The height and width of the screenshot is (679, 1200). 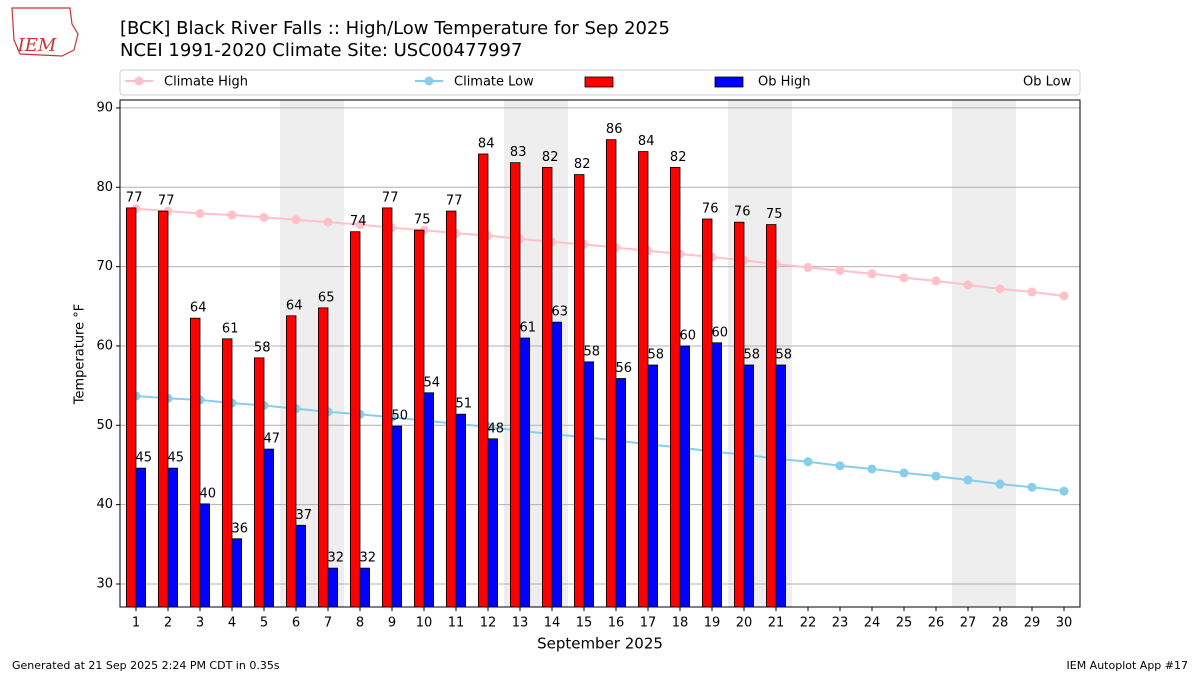 What do you see at coordinates (104, 107) in the screenshot?
I see `y-tick-label: 90` at bounding box center [104, 107].